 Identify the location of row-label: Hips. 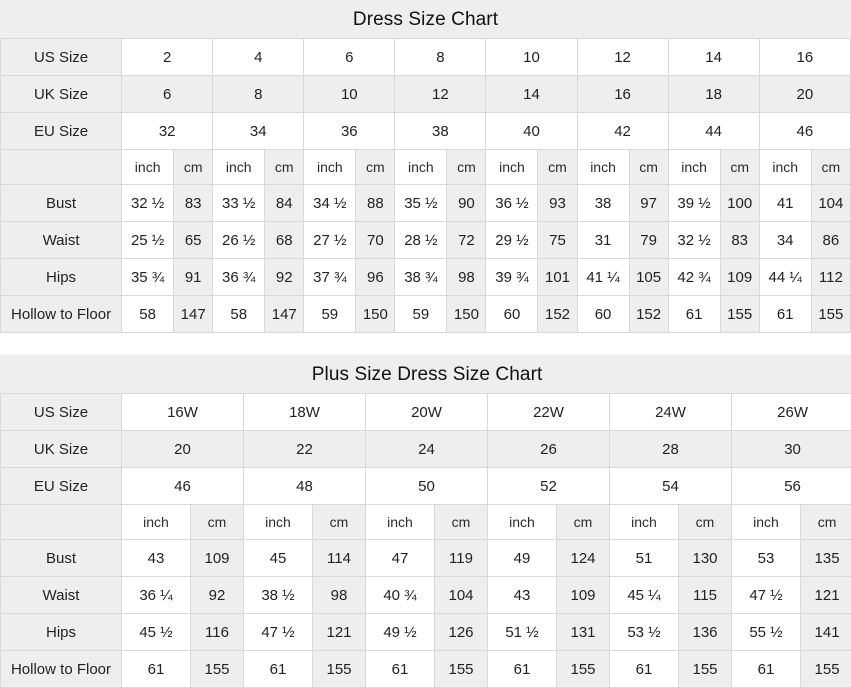
(61, 277).